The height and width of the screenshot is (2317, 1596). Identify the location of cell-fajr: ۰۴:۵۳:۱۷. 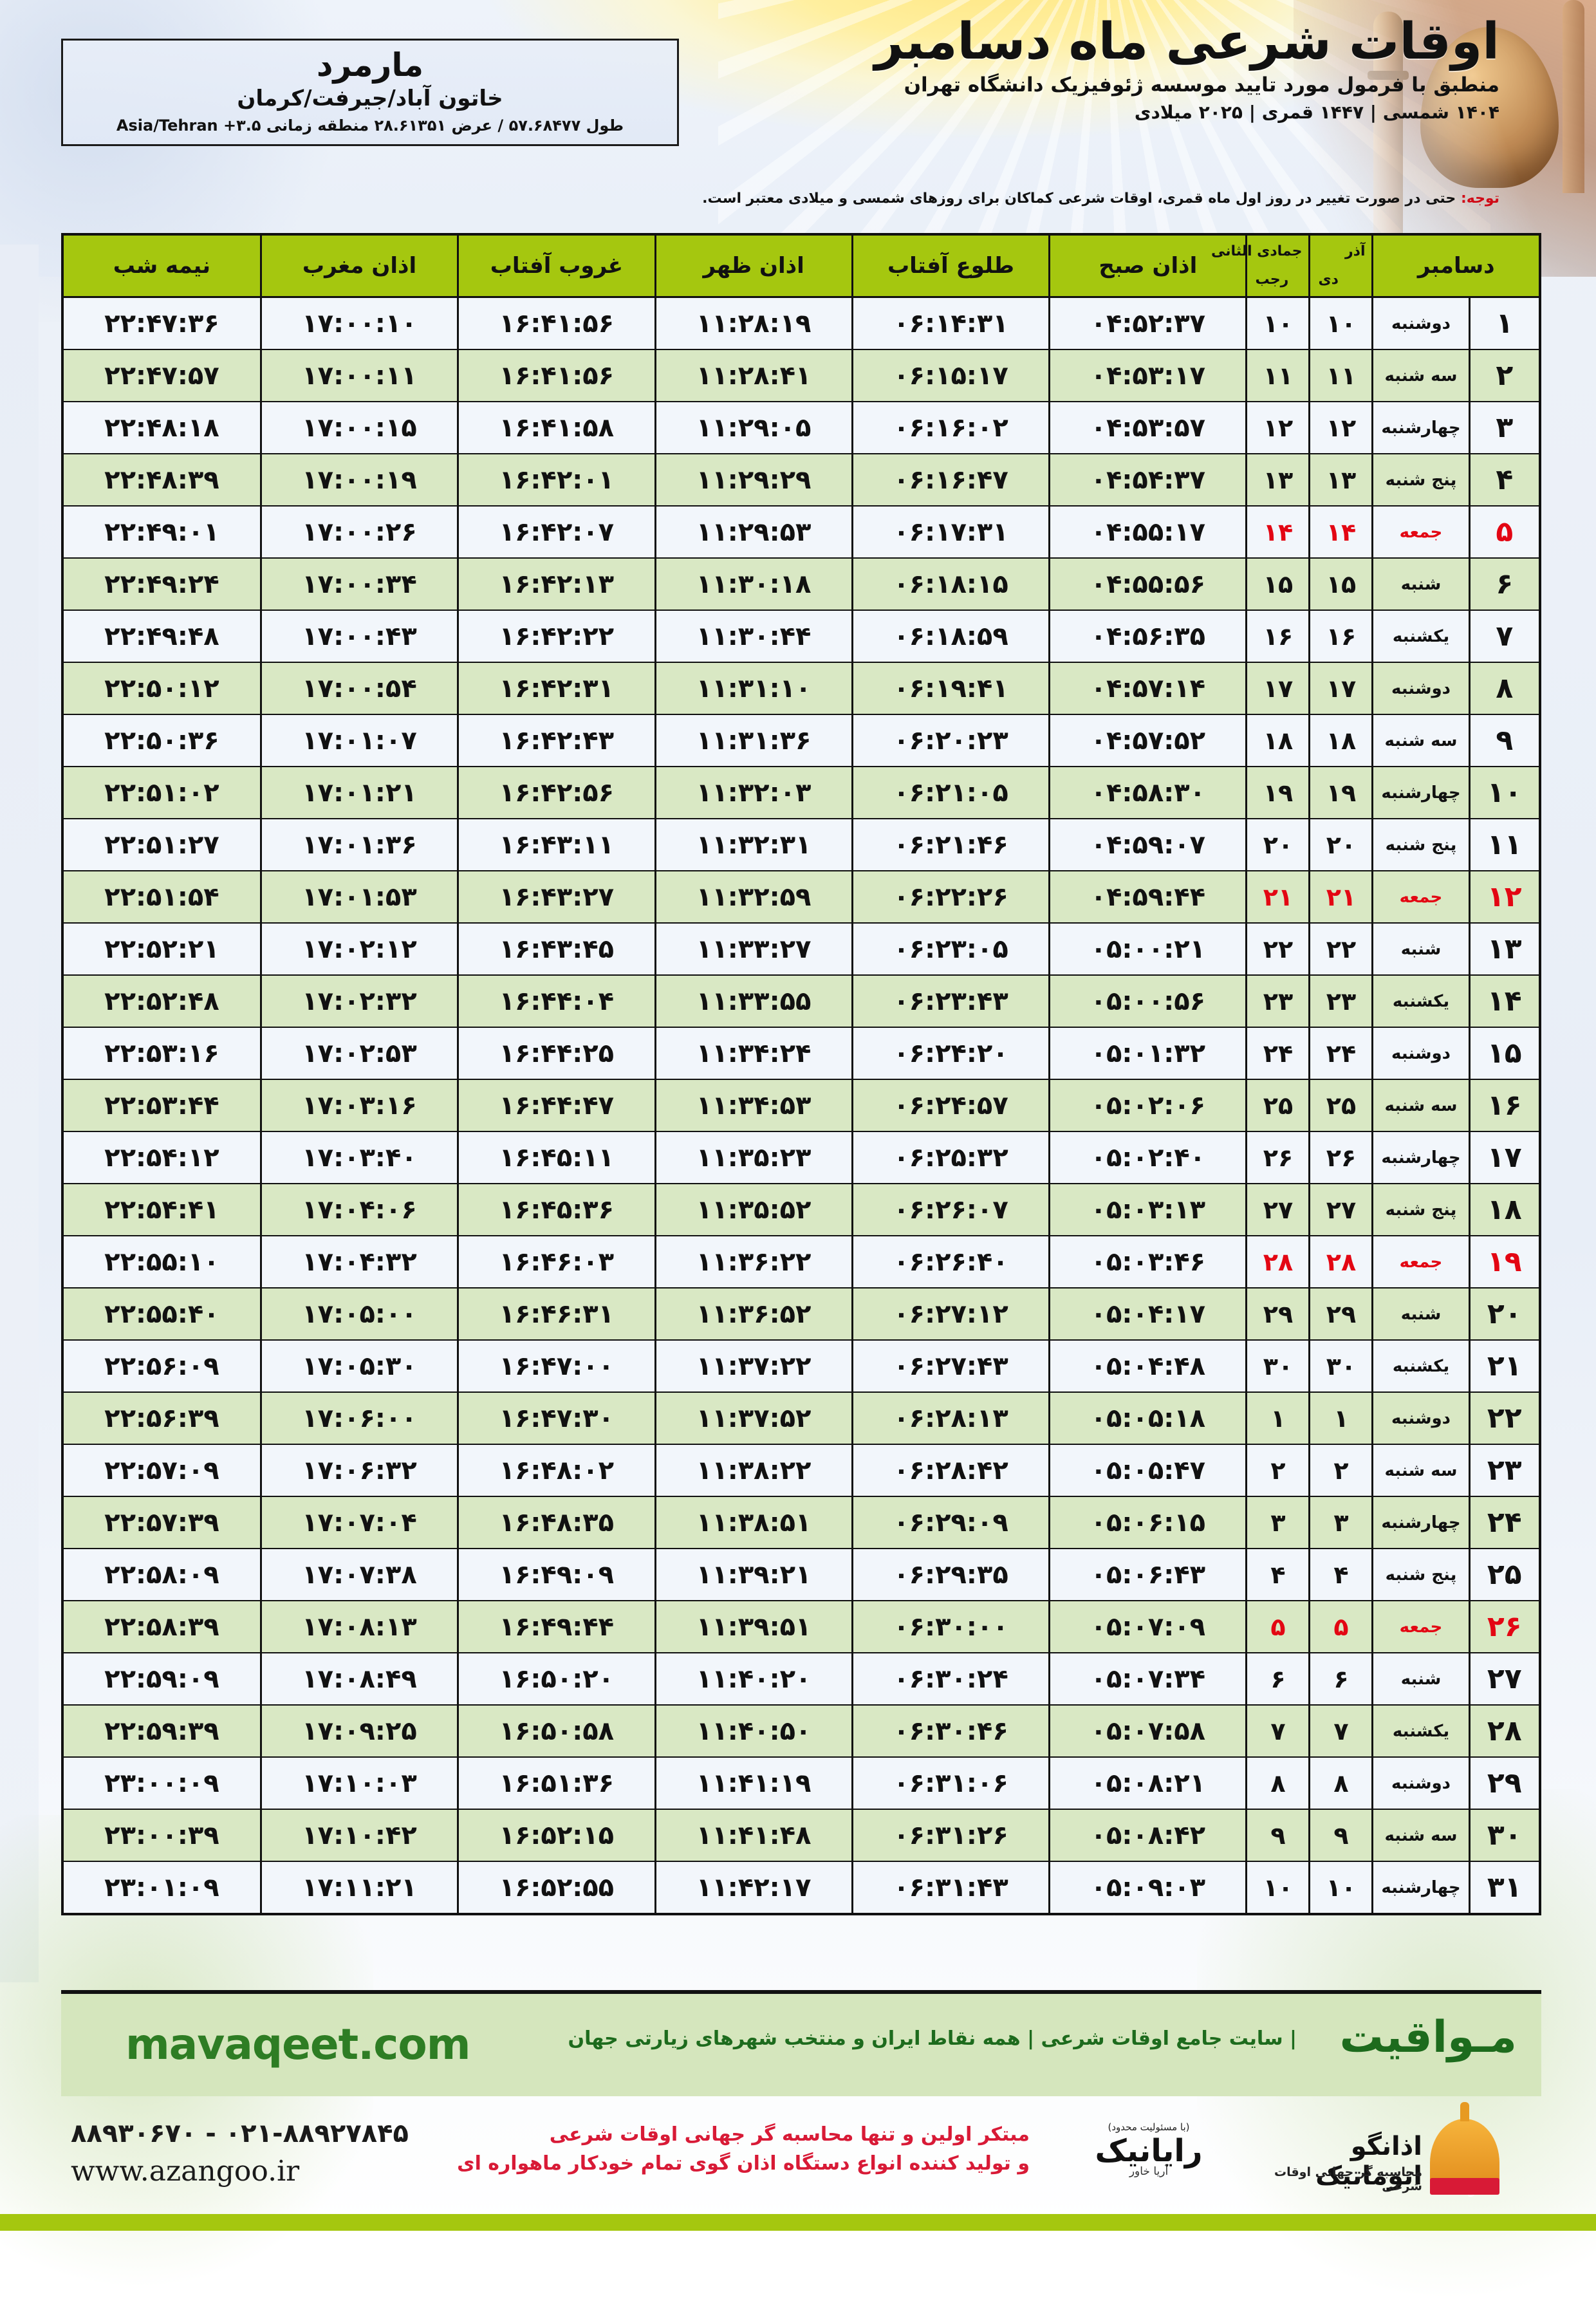
(1147, 376).